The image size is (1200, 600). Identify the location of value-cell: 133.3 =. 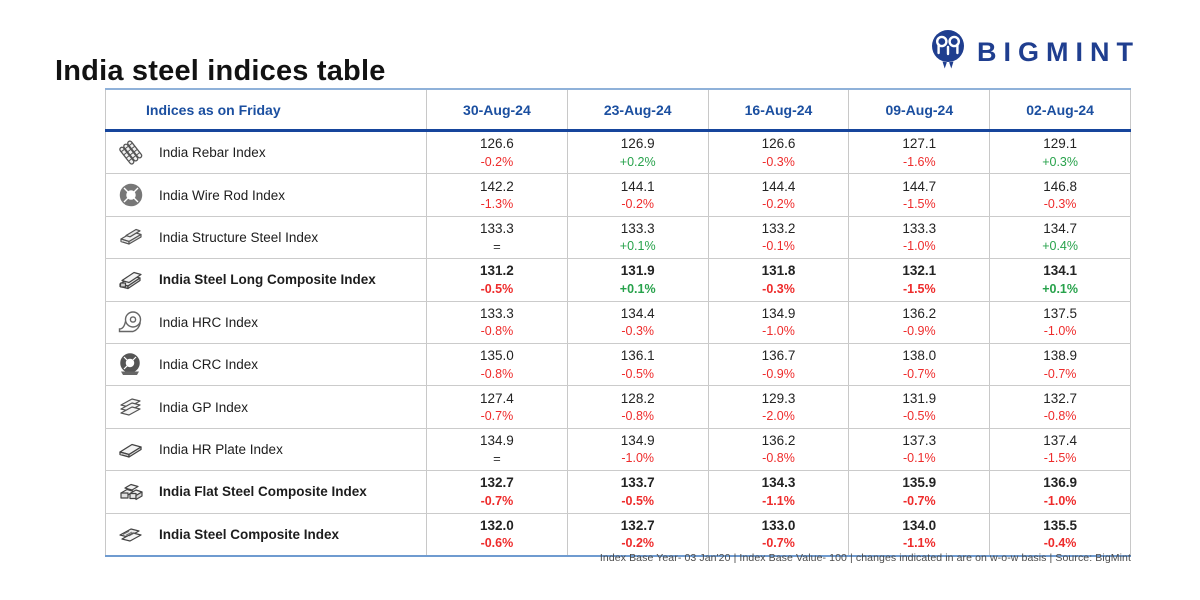
(497, 237).